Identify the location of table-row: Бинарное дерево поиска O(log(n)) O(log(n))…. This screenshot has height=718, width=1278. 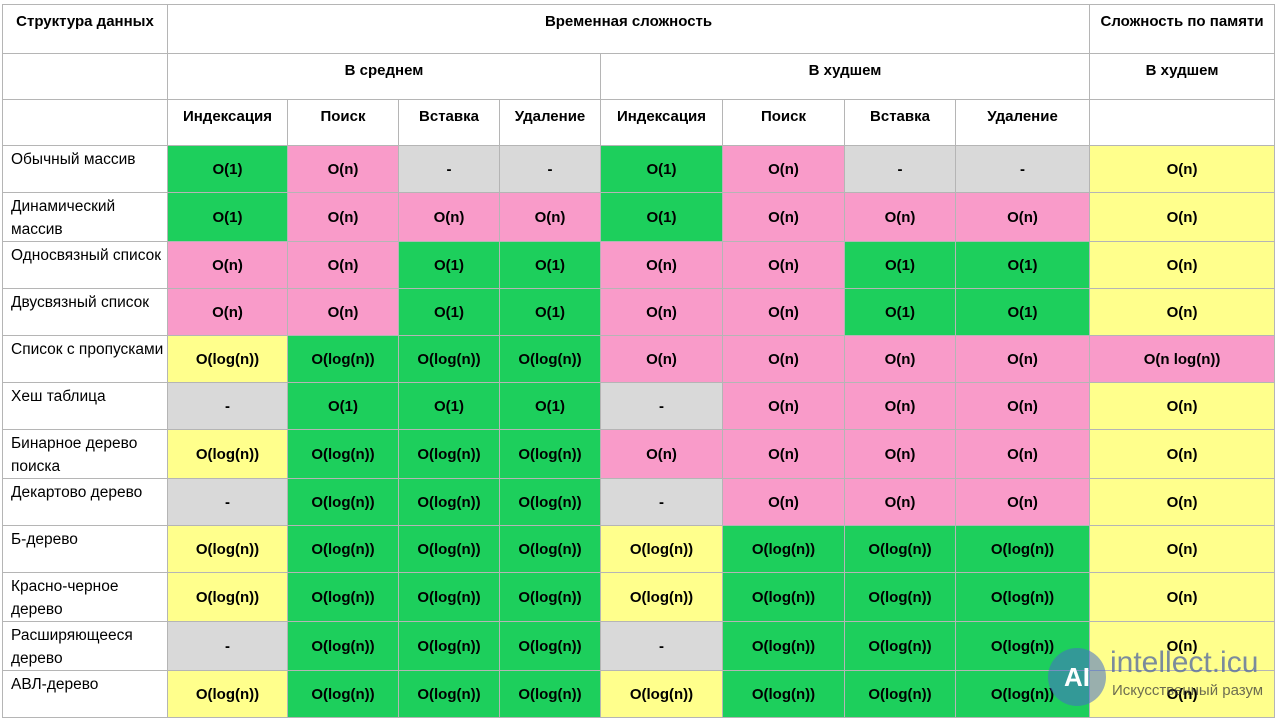
(639, 454).